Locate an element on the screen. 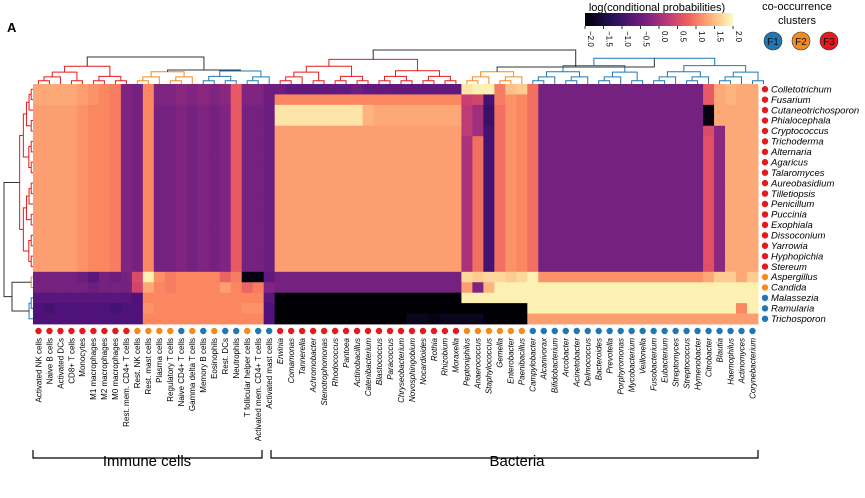 Image resolution: width=865 pixels, height=498 pixels. column-label: Citrobacter is located at coordinates (708, 357).